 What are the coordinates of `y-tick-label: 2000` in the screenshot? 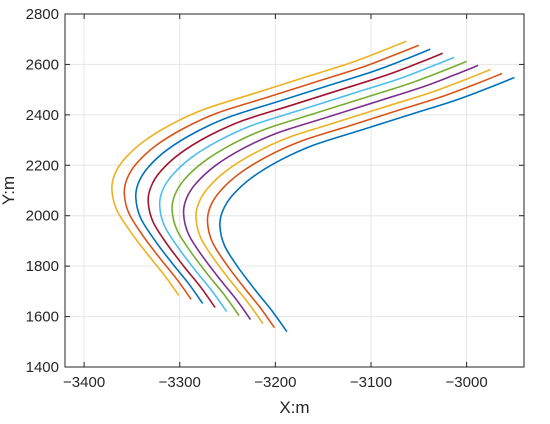 It's located at (42, 216).